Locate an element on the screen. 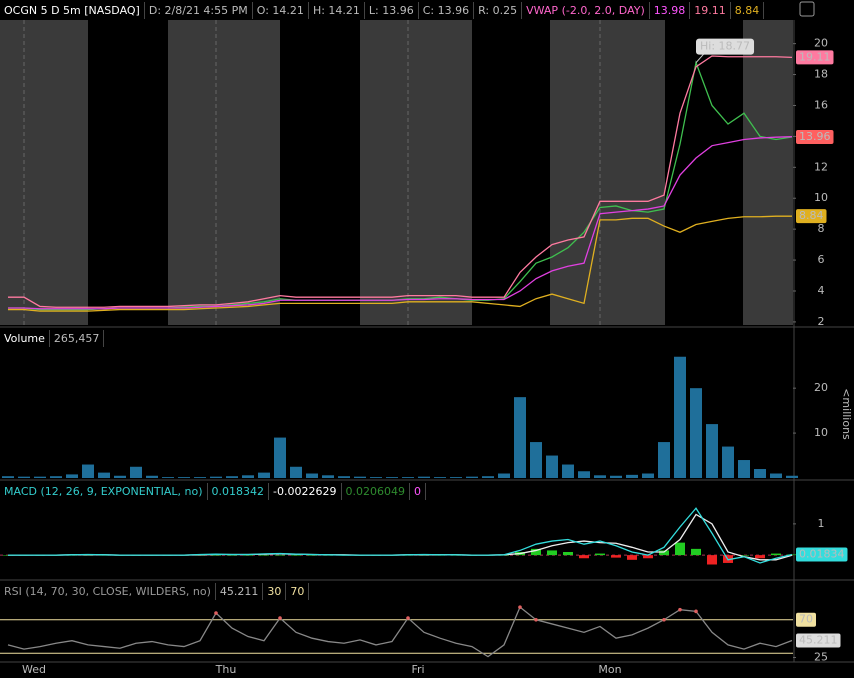 The height and width of the screenshot is (678, 854). end-tag: 13.96 is located at coordinates (815, 137).